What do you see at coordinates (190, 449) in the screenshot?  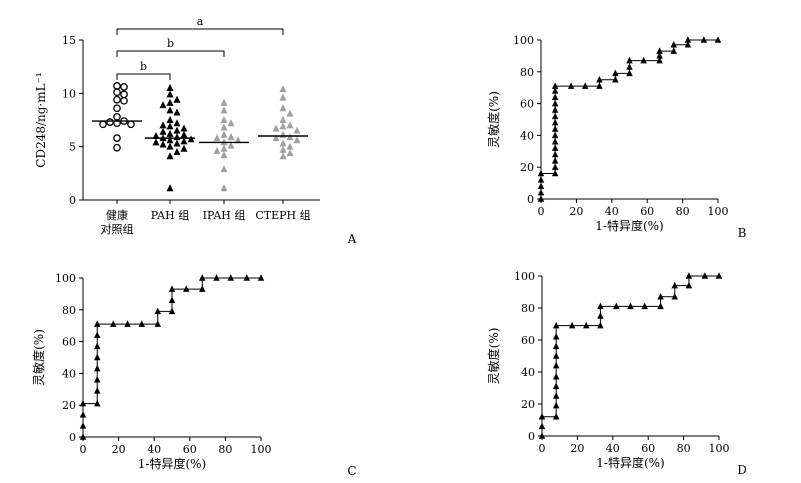 I see `panel-c-x-tick-label: 60` at bounding box center [190, 449].